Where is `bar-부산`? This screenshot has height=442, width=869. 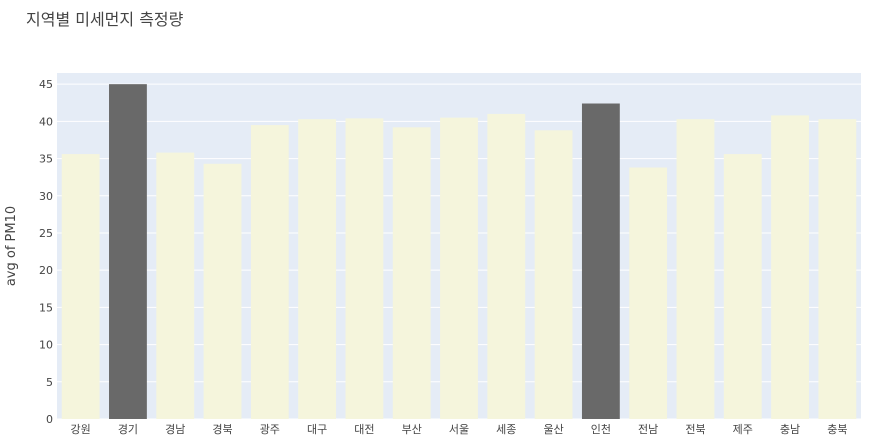 bar-부산 is located at coordinates (411, 273).